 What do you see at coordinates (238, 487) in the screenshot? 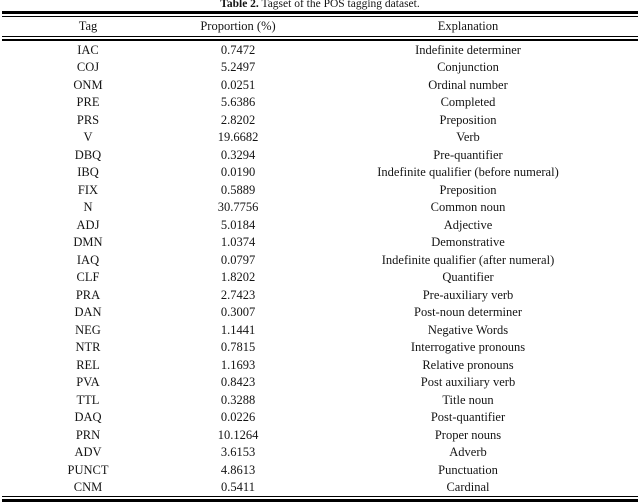
I see `row-proportion-cell: 0.5411` at bounding box center [238, 487].